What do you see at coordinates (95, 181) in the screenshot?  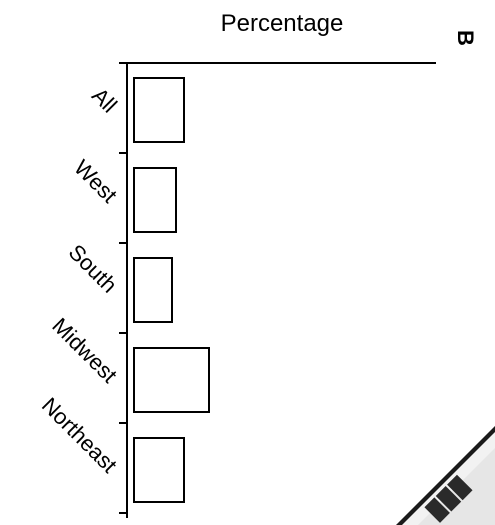 I see `category-label-west: West` at bounding box center [95, 181].